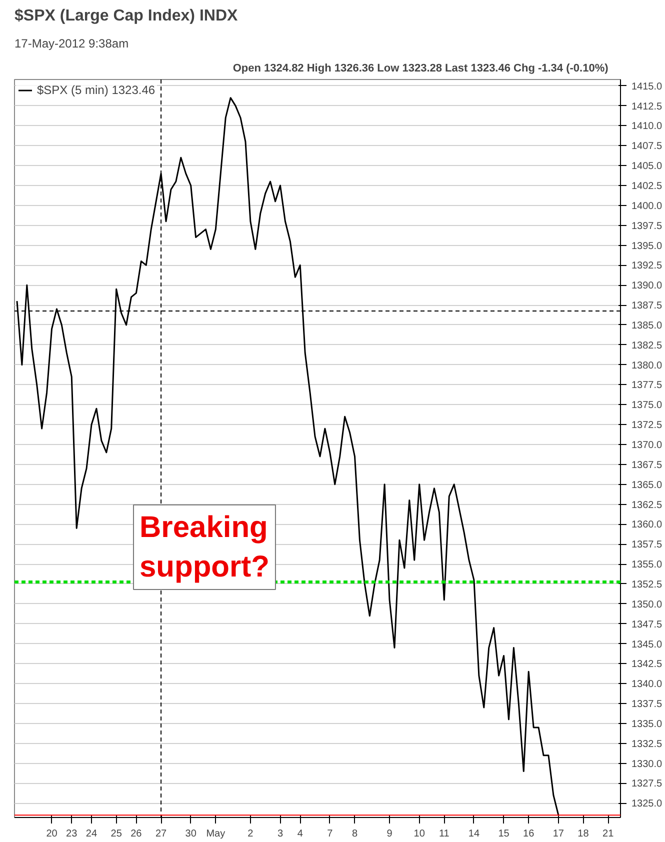 The height and width of the screenshot is (842, 665). Describe the element at coordinates (647, 106) in the screenshot. I see `y-tick-label: 1412.5` at that location.